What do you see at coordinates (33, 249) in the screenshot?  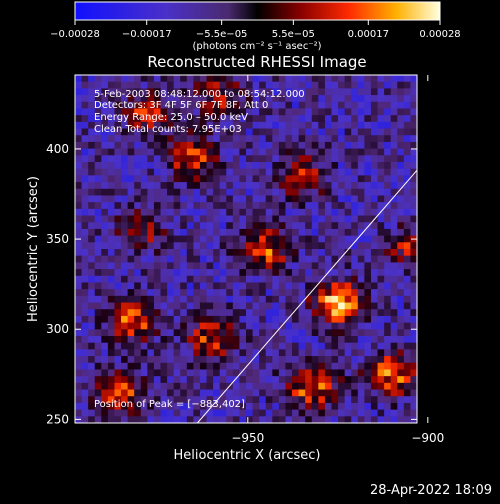 I see `y-axis-label: Heliocentric Y (arcsec)` at bounding box center [33, 249].